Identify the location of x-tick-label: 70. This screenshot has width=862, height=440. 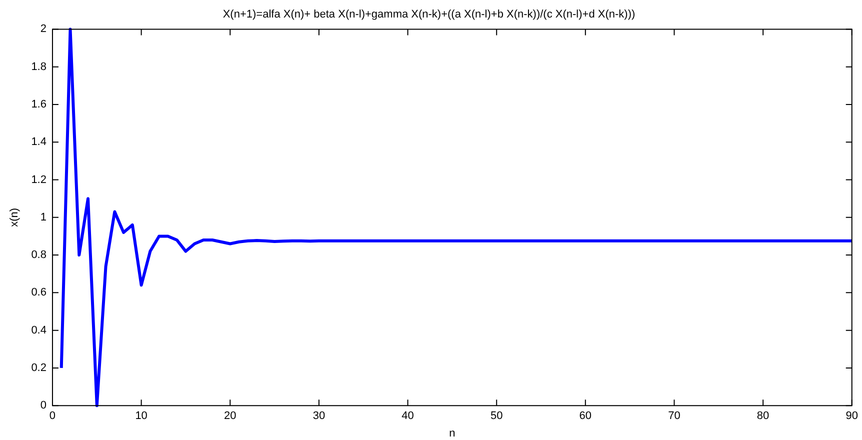
(674, 416).